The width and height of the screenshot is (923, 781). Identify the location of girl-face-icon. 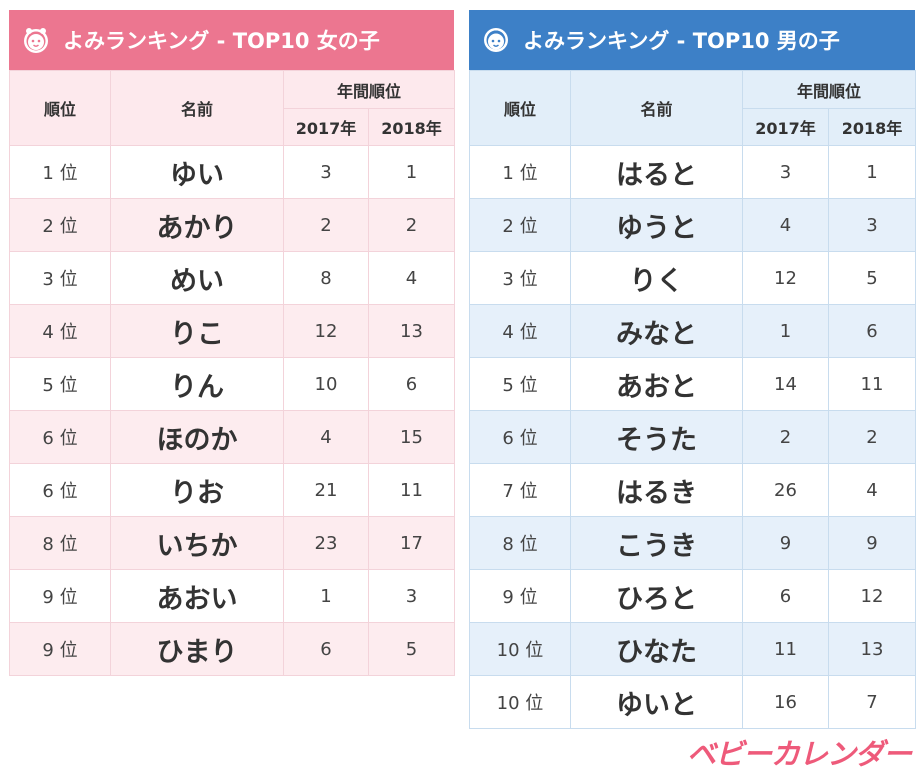
(36, 40).